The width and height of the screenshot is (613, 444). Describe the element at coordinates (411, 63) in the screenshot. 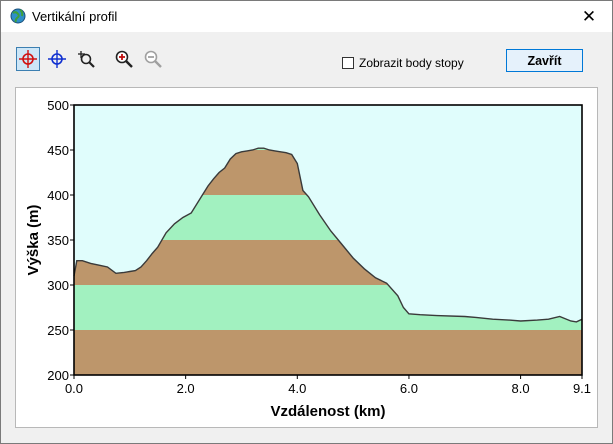

I see `show-track-points-label: Zobrazit body stopy` at that location.